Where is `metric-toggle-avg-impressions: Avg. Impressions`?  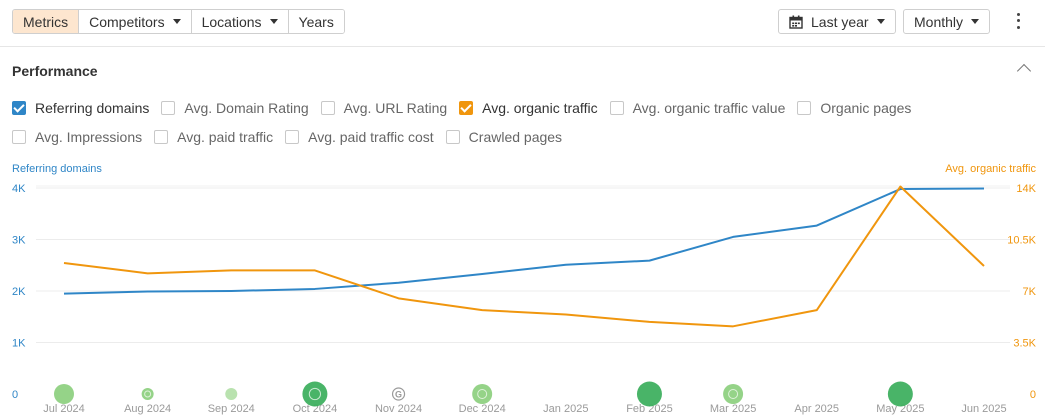 metric-toggle-avg-impressions: Avg. Impressions is located at coordinates (77, 137).